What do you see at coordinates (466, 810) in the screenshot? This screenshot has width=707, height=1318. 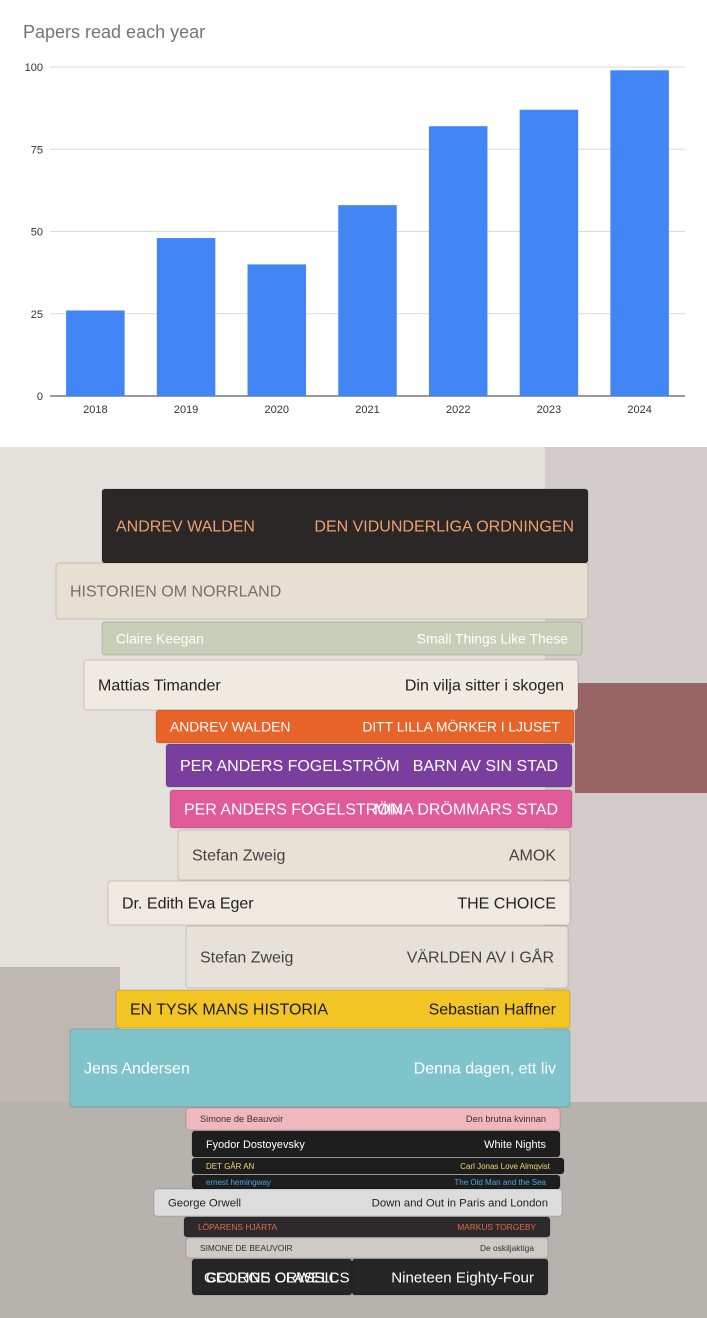 I see `book-spine-text: MINA DRÖMMARS STAD` at bounding box center [466, 810].